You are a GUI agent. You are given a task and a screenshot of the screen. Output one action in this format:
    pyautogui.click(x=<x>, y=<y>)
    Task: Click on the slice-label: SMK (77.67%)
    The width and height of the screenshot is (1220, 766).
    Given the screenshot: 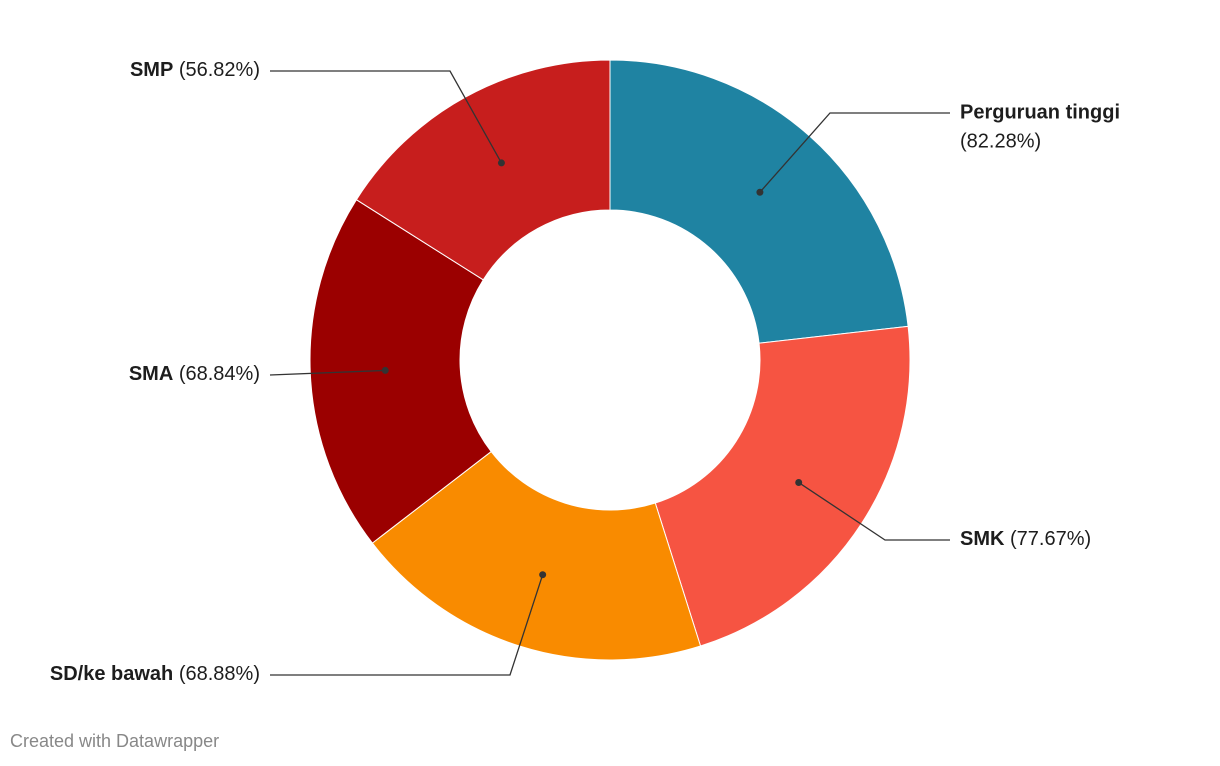 What is the action you would take?
    pyautogui.click(x=1025, y=539)
    